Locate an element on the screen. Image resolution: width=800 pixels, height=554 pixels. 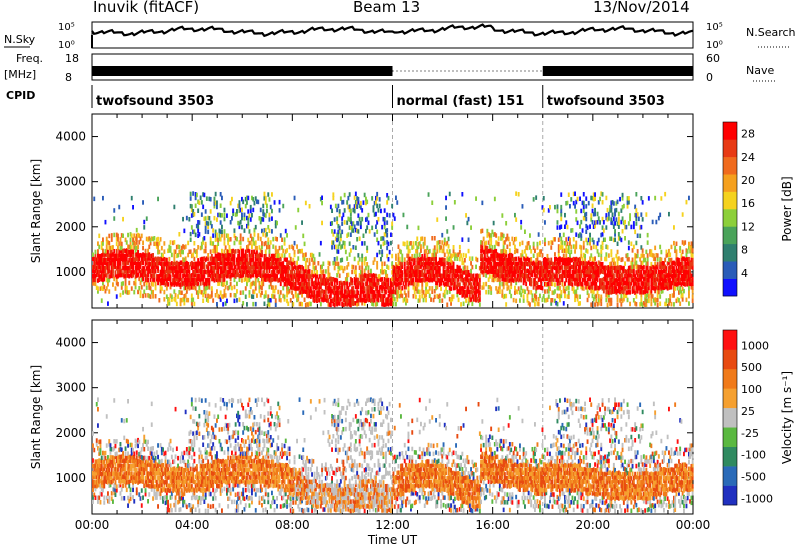
nave-tick: 60 is located at coordinates (713, 58).